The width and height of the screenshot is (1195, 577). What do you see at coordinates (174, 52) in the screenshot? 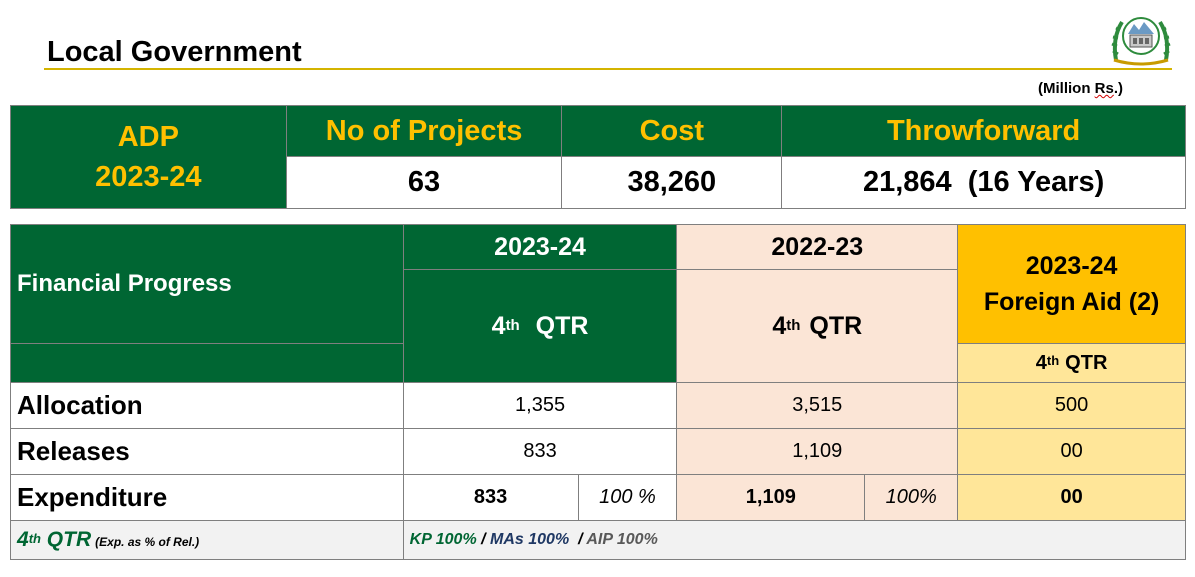
I see `page-title: Local Government` at bounding box center [174, 52].